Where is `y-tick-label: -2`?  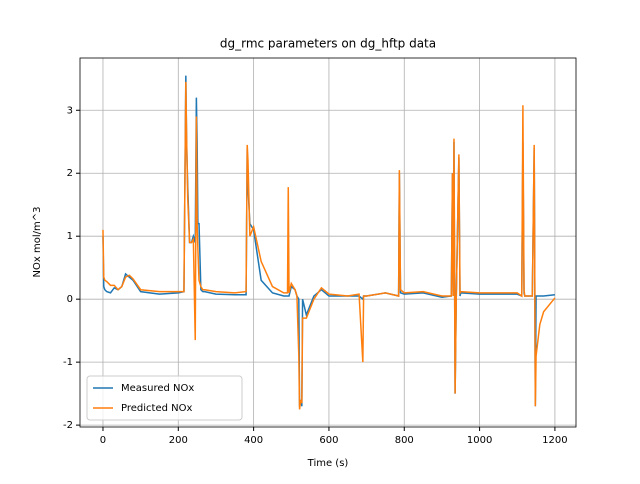 y-tick-label: -2 is located at coordinates (68, 425).